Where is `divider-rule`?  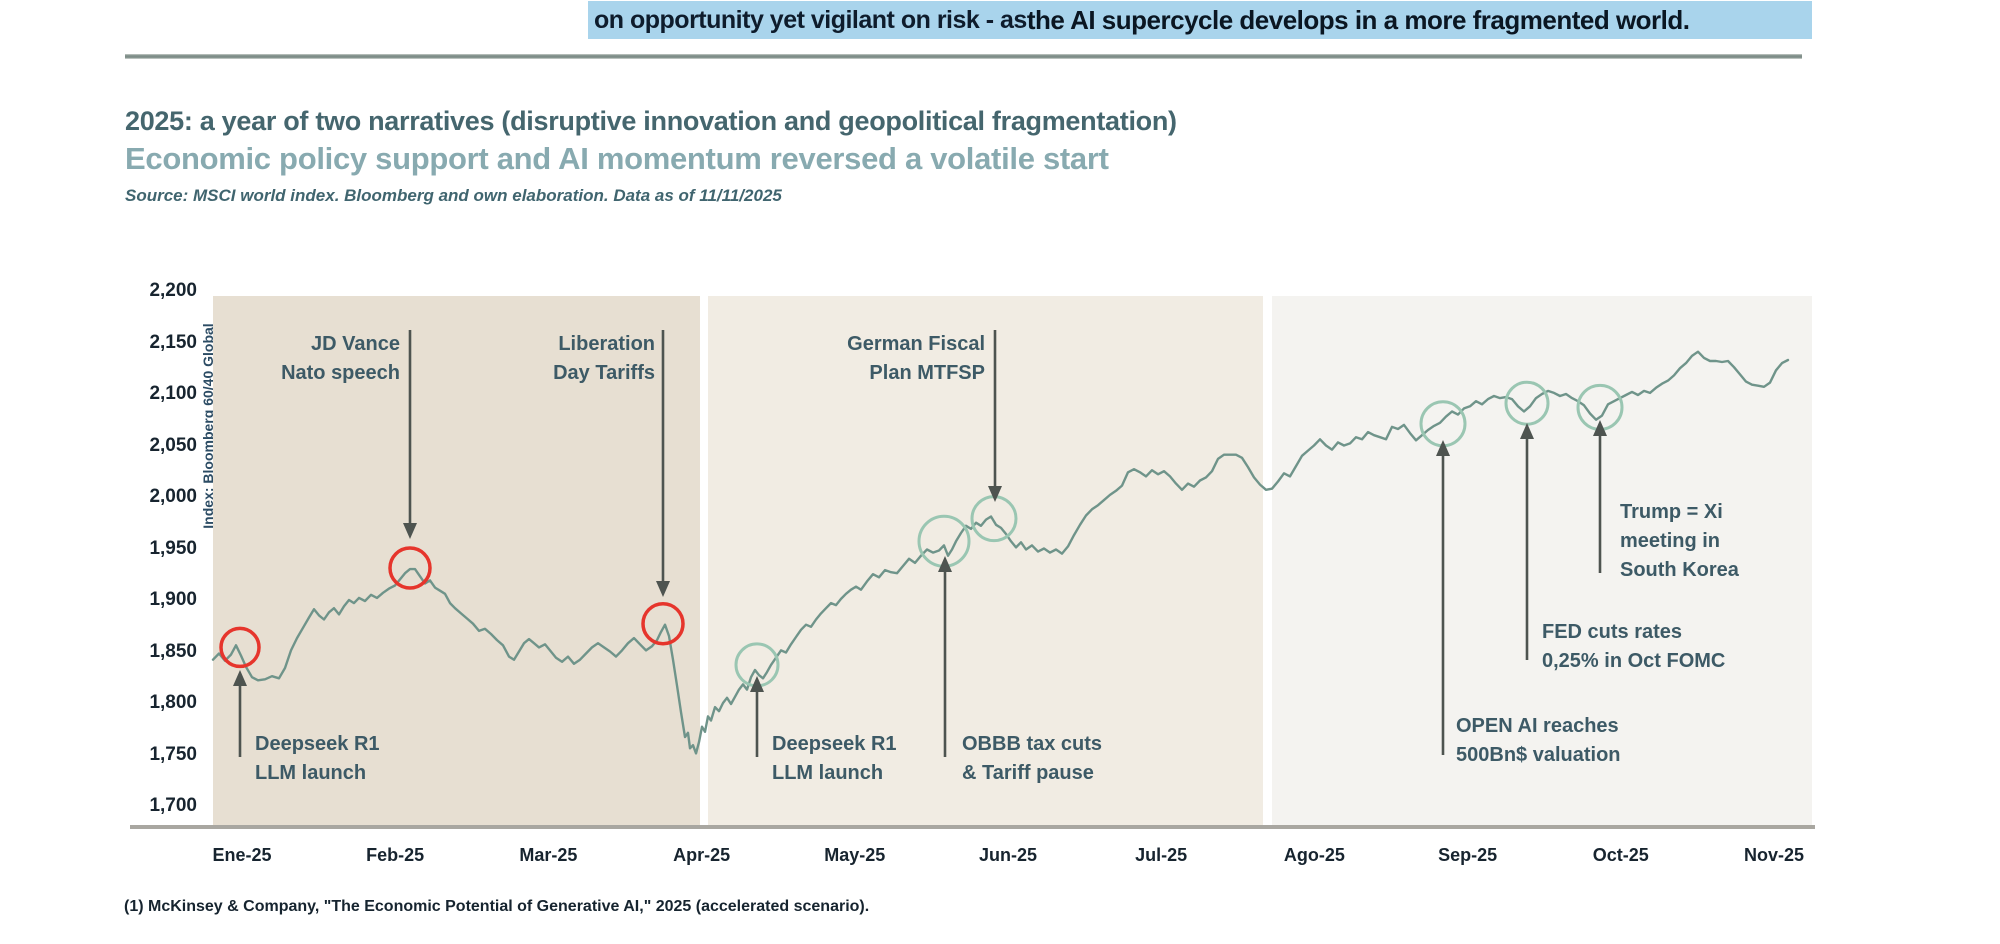 divider-rule is located at coordinates (963, 56).